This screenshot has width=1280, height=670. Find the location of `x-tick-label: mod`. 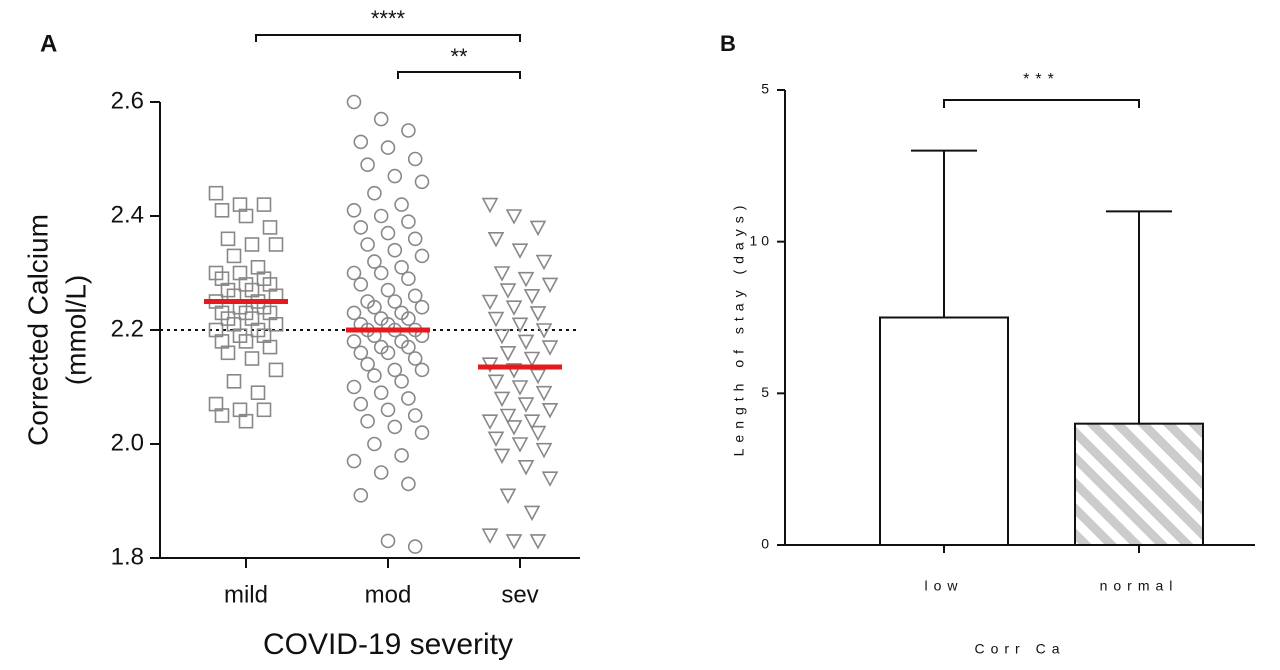

x-tick-label: mod is located at coordinates (388, 594).